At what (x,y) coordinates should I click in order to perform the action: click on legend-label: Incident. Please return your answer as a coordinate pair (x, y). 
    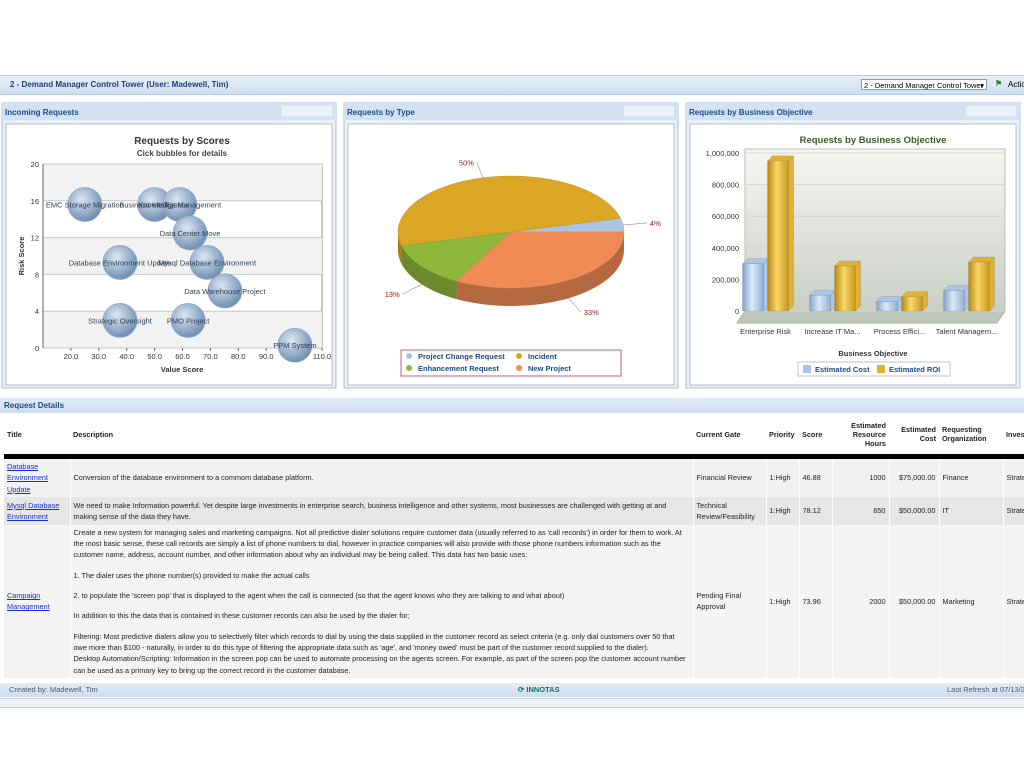
    Looking at the image, I should click on (542, 356).